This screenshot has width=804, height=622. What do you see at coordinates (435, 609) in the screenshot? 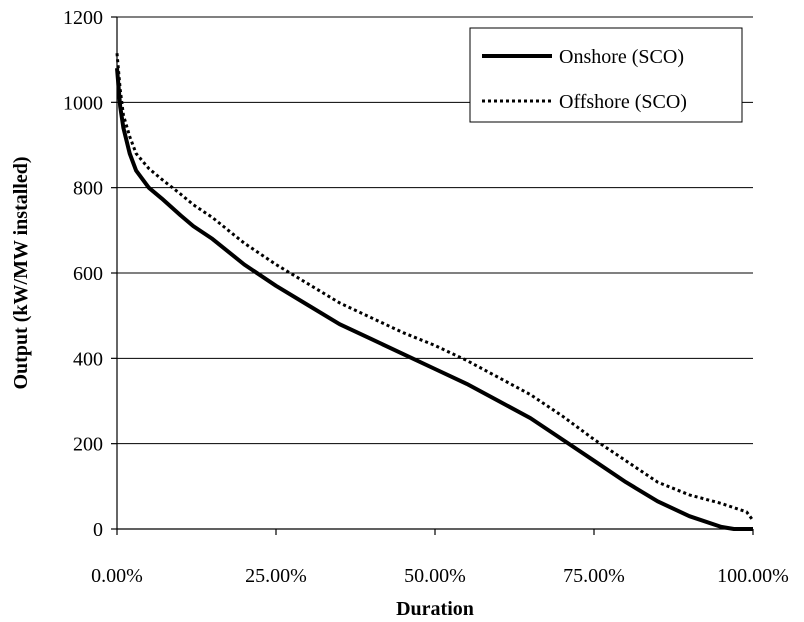
I see `x-axis-title: Duration` at bounding box center [435, 609].